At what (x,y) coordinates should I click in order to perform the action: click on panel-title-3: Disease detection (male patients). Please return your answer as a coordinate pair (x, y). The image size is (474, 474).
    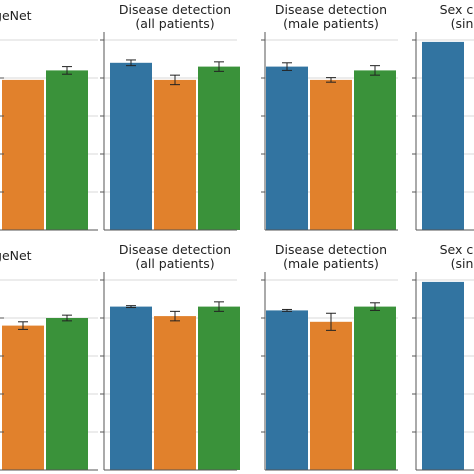
    Looking at the image, I should click on (331, 16).